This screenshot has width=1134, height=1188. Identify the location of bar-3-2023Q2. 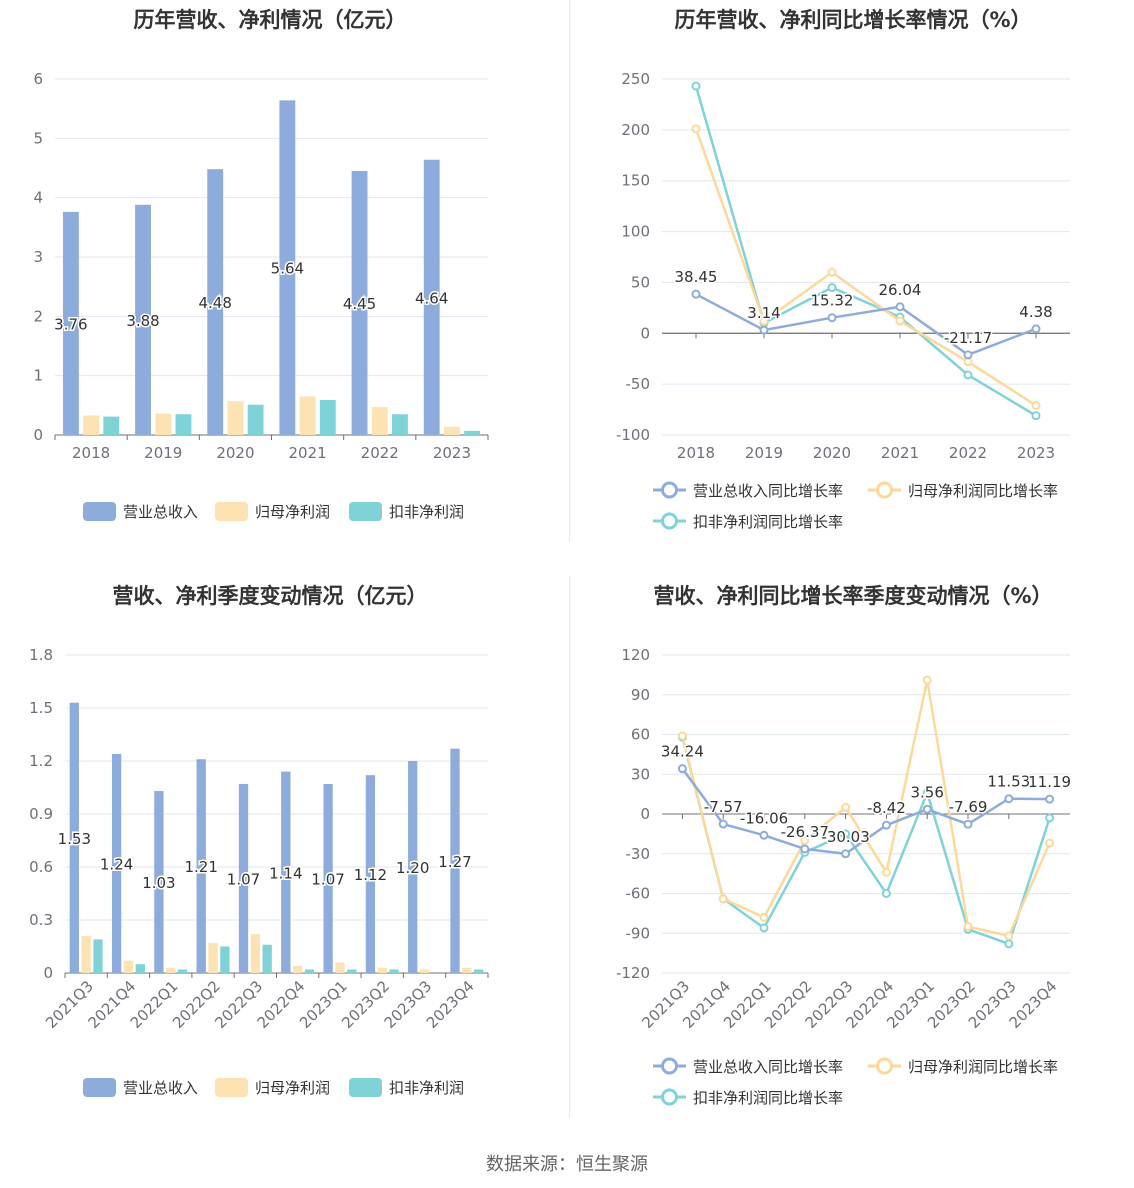
(394, 971).